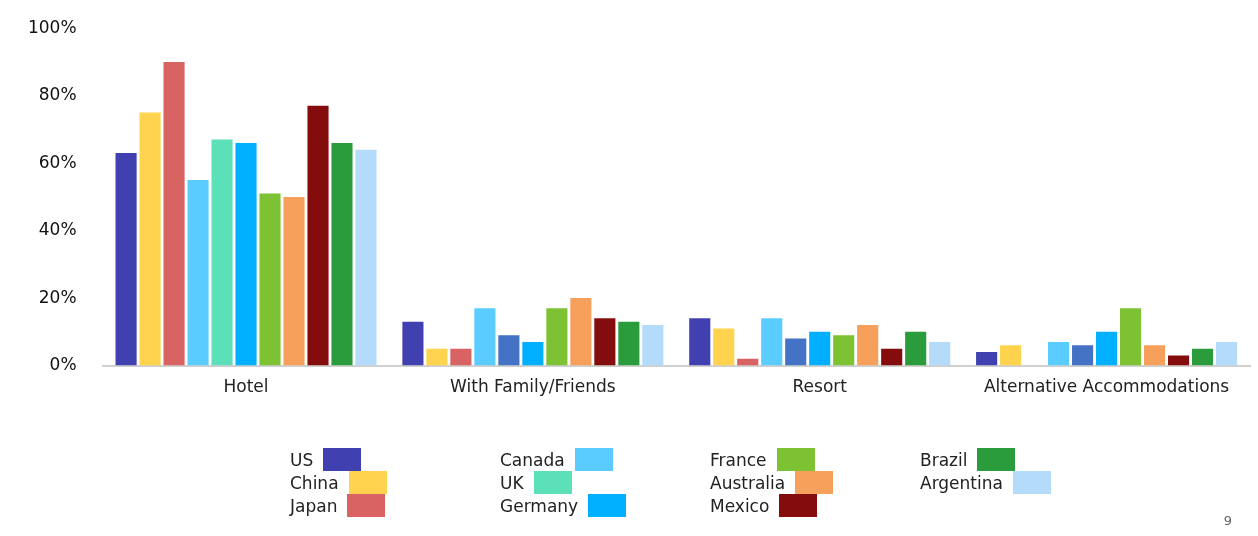  Describe the element at coordinates (820, 386) in the screenshot. I see `x-tick-label: Resort` at that location.